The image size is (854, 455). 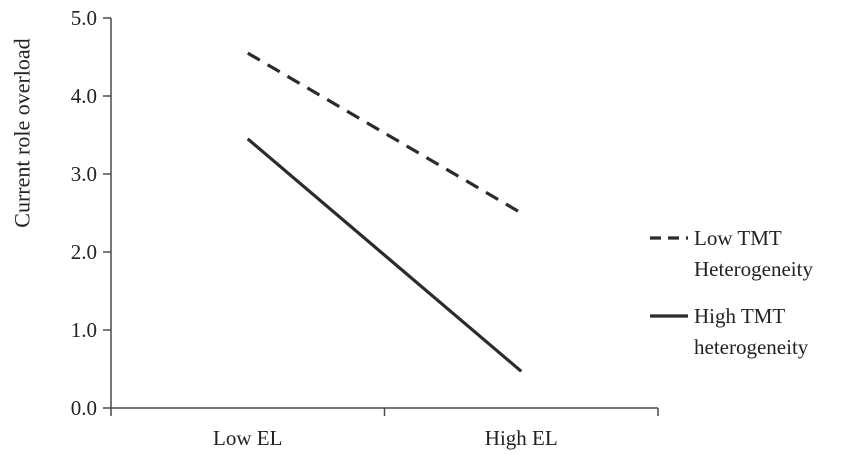 What do you see at coordinates (22, 132) in the screenshot?
I see `y-axis-title: Current role overload` at bounding box center [22, 132].